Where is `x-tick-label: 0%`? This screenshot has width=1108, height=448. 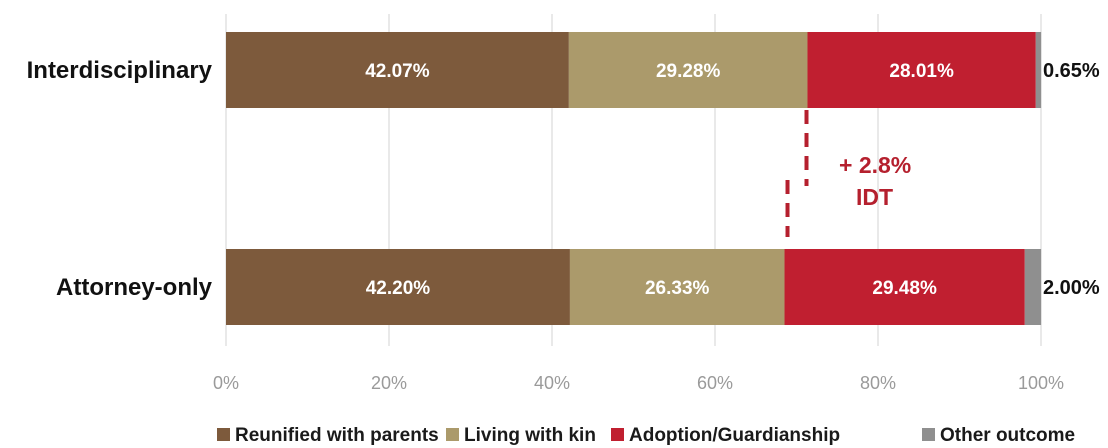
x-tick-label: 0% is located at coordinates (226, 383).